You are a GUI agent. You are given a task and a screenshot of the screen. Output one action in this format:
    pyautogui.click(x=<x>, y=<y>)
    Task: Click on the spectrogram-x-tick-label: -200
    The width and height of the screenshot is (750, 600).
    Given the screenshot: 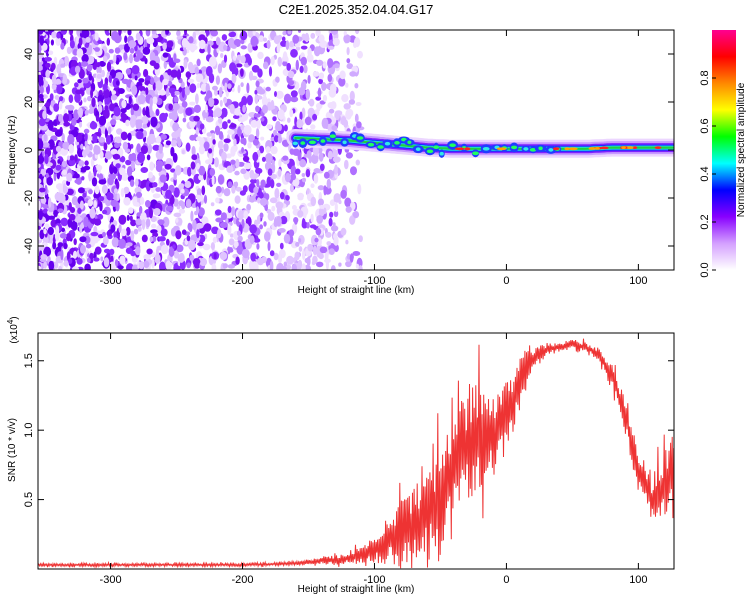 What is the action you would take?
    pyautogui.click(x=243, y=281)
    